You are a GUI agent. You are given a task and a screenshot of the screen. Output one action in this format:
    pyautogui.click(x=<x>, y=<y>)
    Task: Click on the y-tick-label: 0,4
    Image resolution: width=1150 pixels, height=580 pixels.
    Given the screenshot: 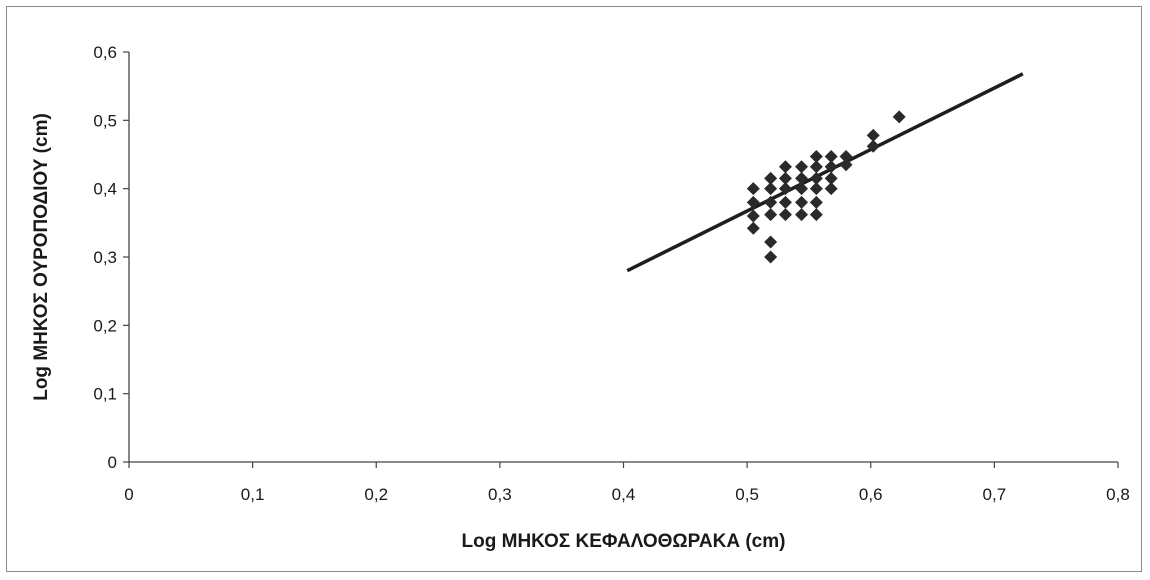 What is the action you would take?
    pyautogui.click(x=105, y=189)
    